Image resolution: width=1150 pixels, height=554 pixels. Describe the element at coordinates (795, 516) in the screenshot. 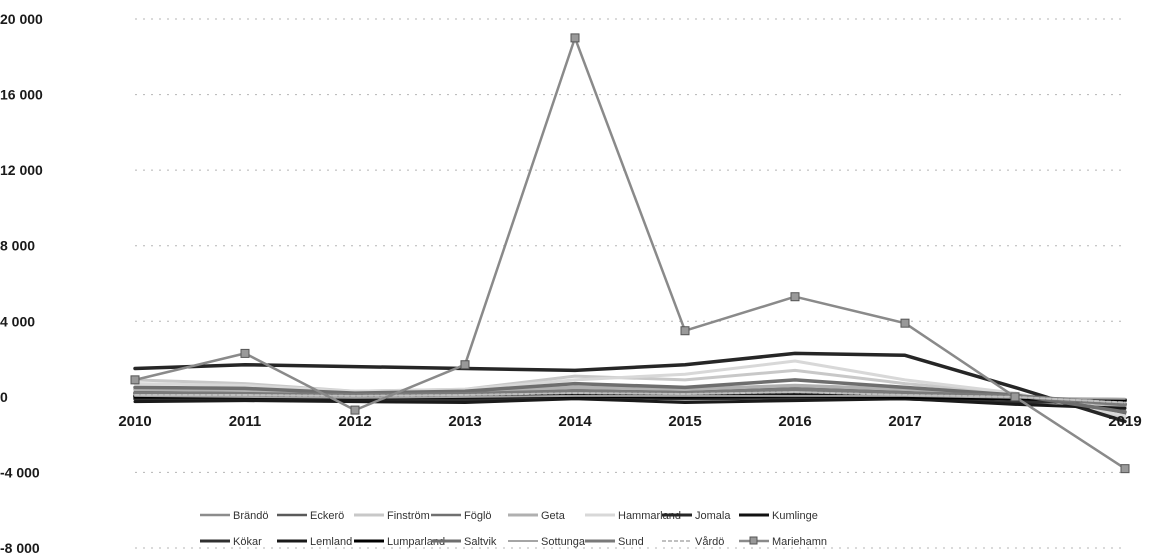

I see `legend-label: Kumlinge` at that location.